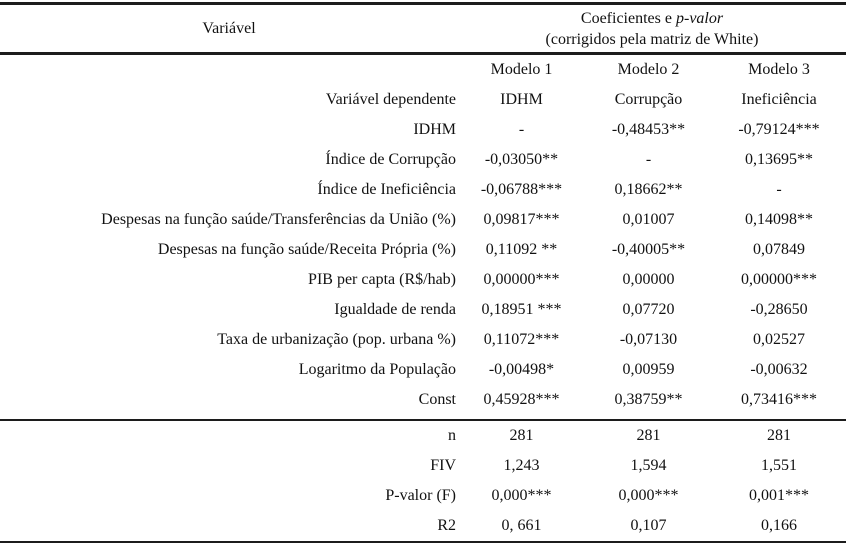 Image resolution: width=846 pixels, height=548 pixels. Describe the element at coordinates (452, 435) in the screenshot. I see `row-label: n` at that location.